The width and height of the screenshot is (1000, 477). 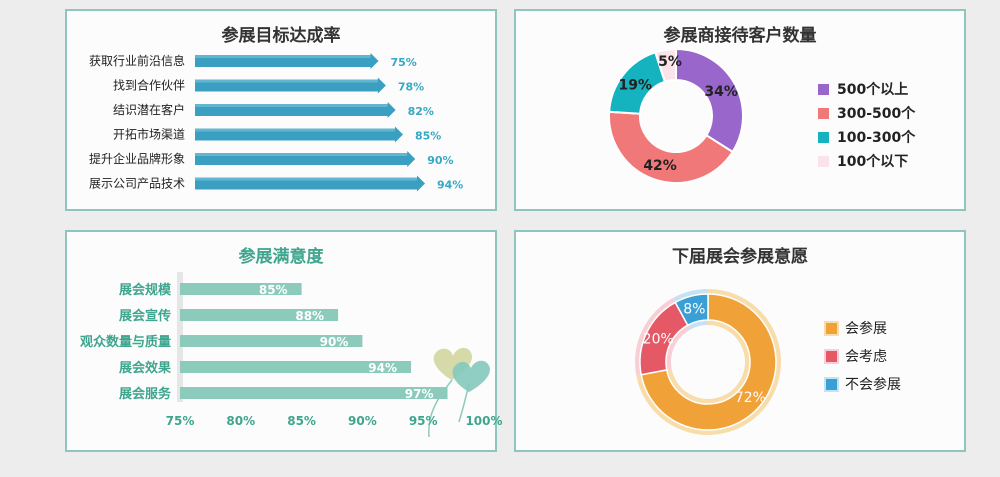 I want to click on visitor-count-legend: 500个以上 300-500个 100-300个 100个以下, so click(x=866, y=125).